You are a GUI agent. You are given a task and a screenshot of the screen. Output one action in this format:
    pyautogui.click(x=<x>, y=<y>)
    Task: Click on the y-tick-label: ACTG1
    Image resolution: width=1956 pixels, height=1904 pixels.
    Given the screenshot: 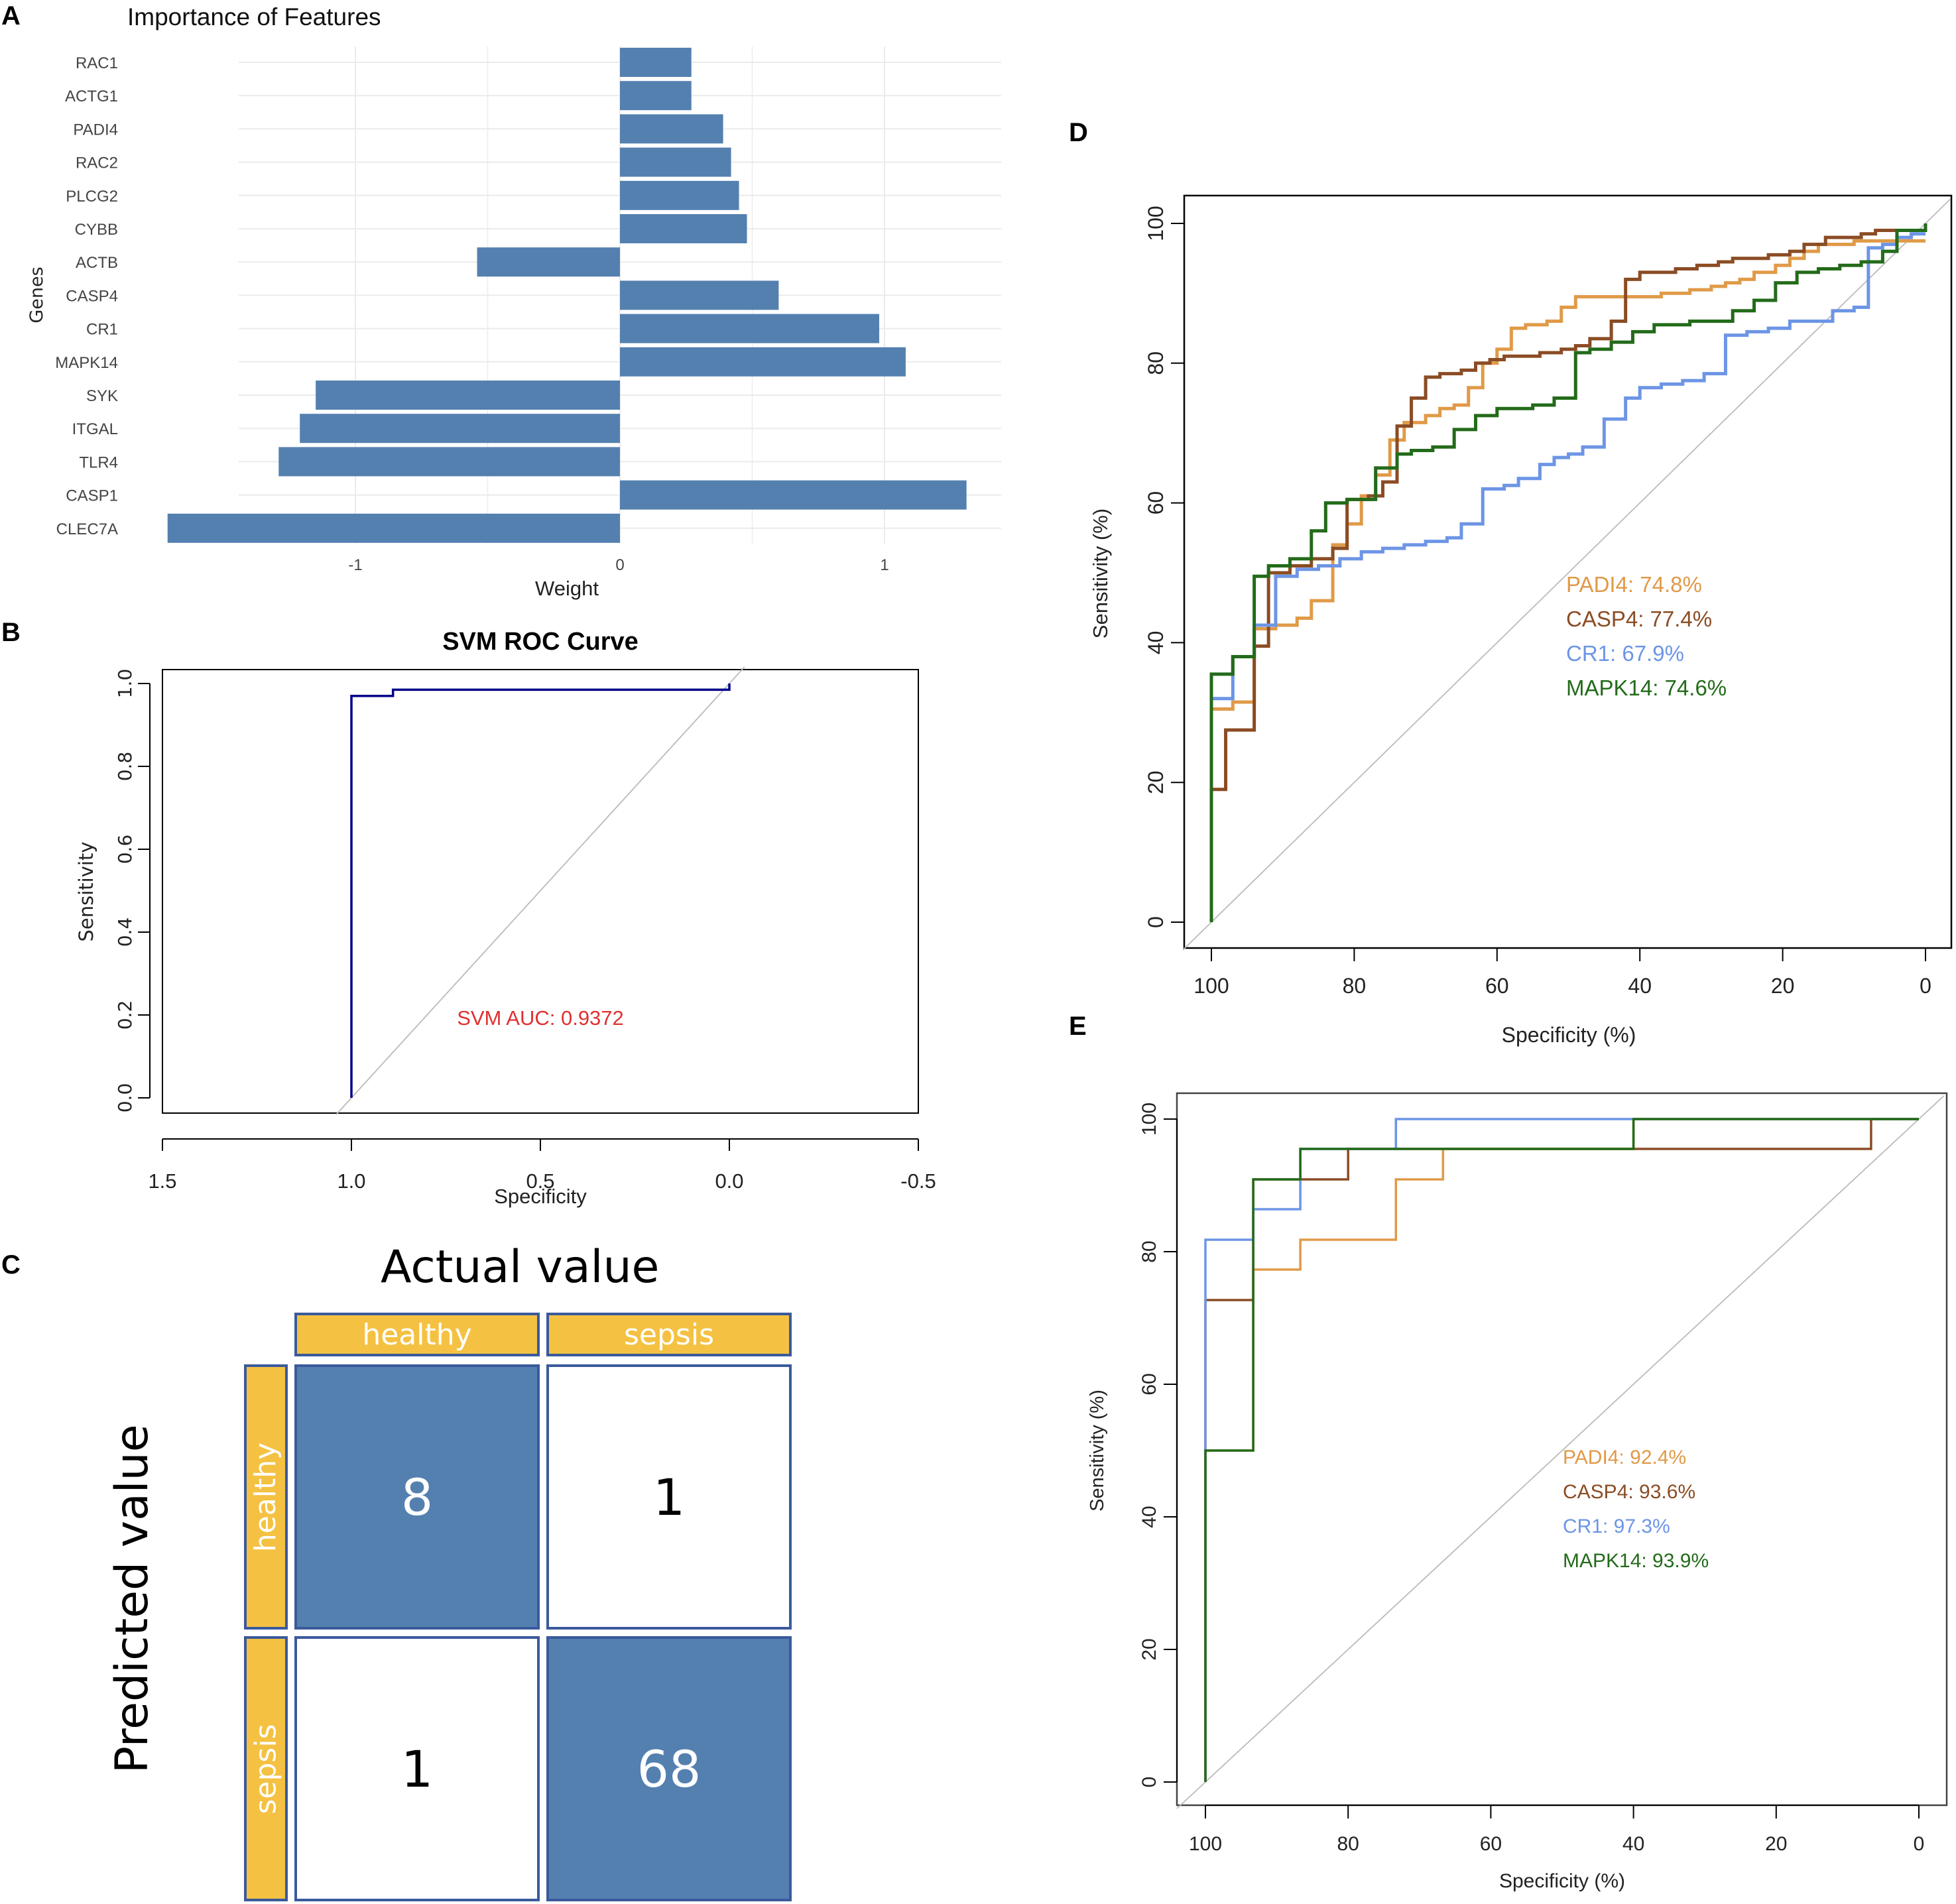 What is the action you would take?
    pyautogui.click(x=91, y=96)
    